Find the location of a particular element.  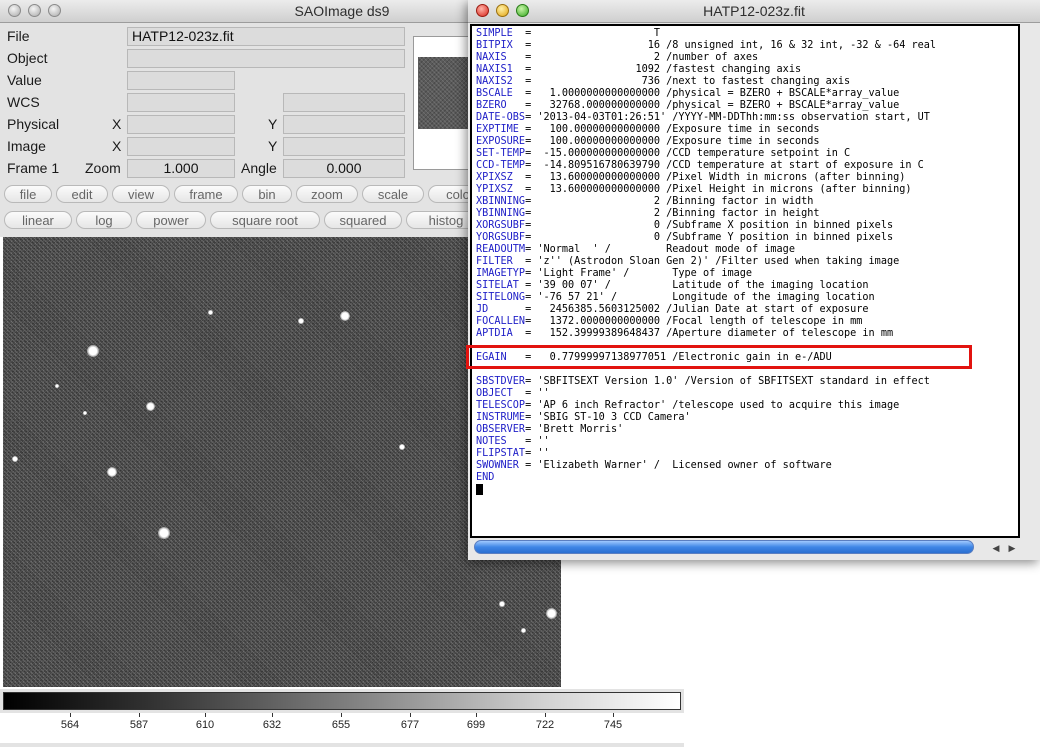

header-value: = 'Normal ' / Readout mode of image is located at coordinates (660, 249).